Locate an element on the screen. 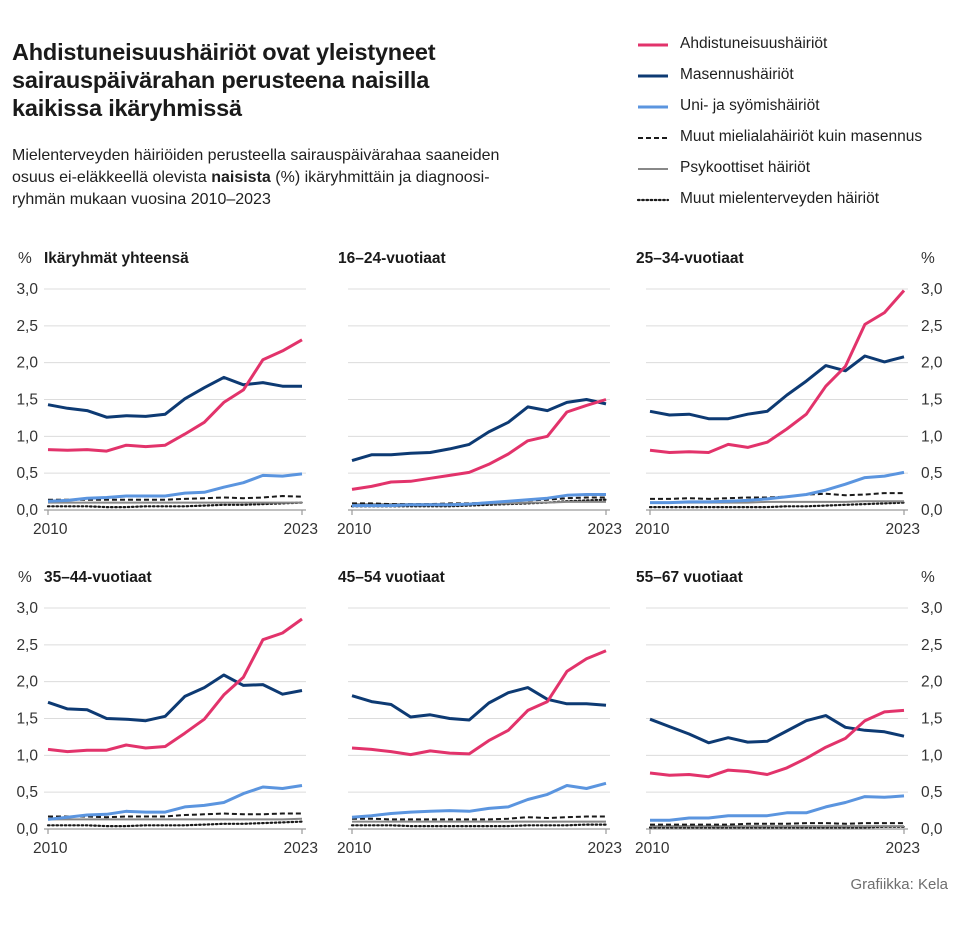 The image size is (960, 925). legend-label: Muut mielialahäiriöt kuin masennus is located at coordinates (801, 136).